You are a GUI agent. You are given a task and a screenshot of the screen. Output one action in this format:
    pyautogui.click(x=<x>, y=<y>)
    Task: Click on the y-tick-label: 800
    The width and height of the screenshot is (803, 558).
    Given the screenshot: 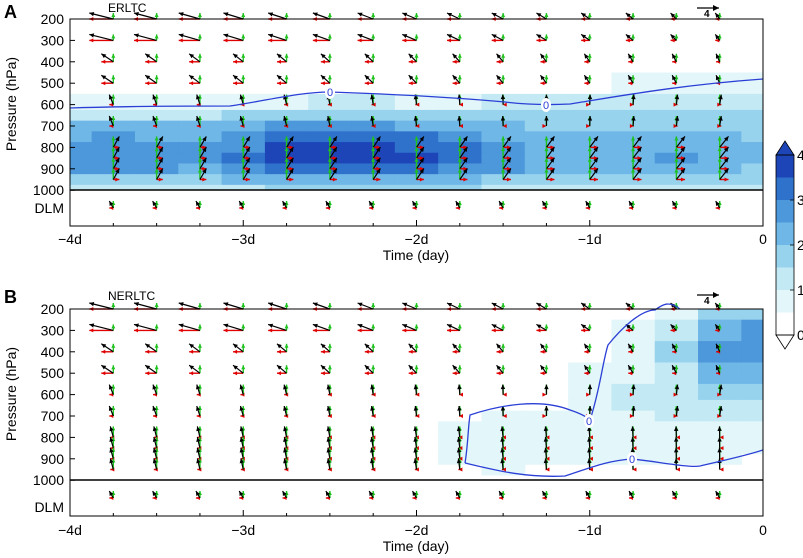 What is the action you would take?
    pyautogui.click(x=53, y=437)
    